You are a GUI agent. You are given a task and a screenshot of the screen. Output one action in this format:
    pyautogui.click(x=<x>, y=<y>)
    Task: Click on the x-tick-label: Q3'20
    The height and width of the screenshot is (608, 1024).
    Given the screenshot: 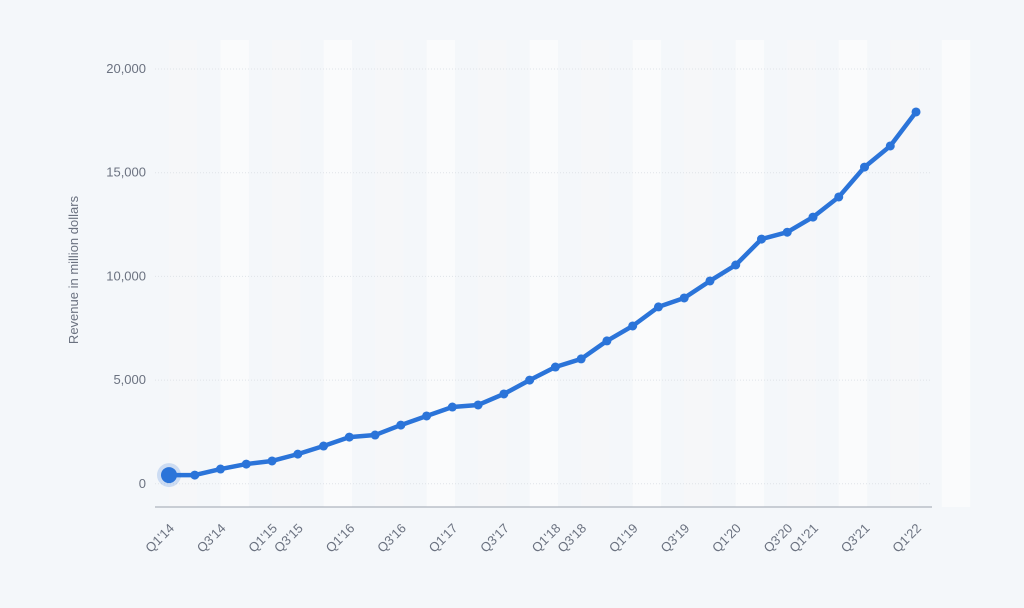 What is the action you would take?
    pyautogui.click(x=778, y=538)
    